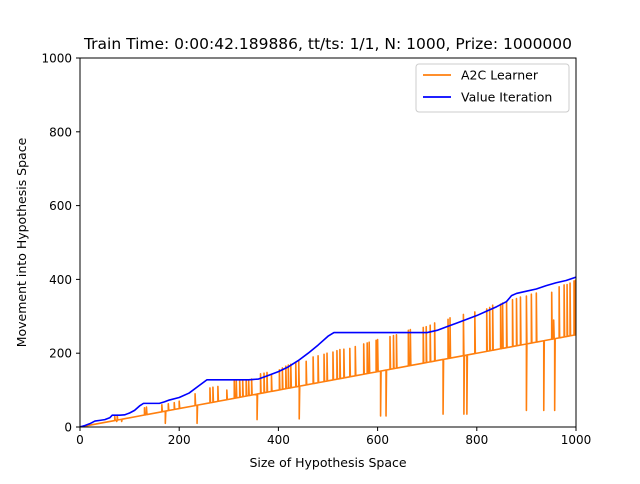  Describe the element at coordinates (179, 440) in the screenshot. I see `x-tick-label-1: 200` at that location.